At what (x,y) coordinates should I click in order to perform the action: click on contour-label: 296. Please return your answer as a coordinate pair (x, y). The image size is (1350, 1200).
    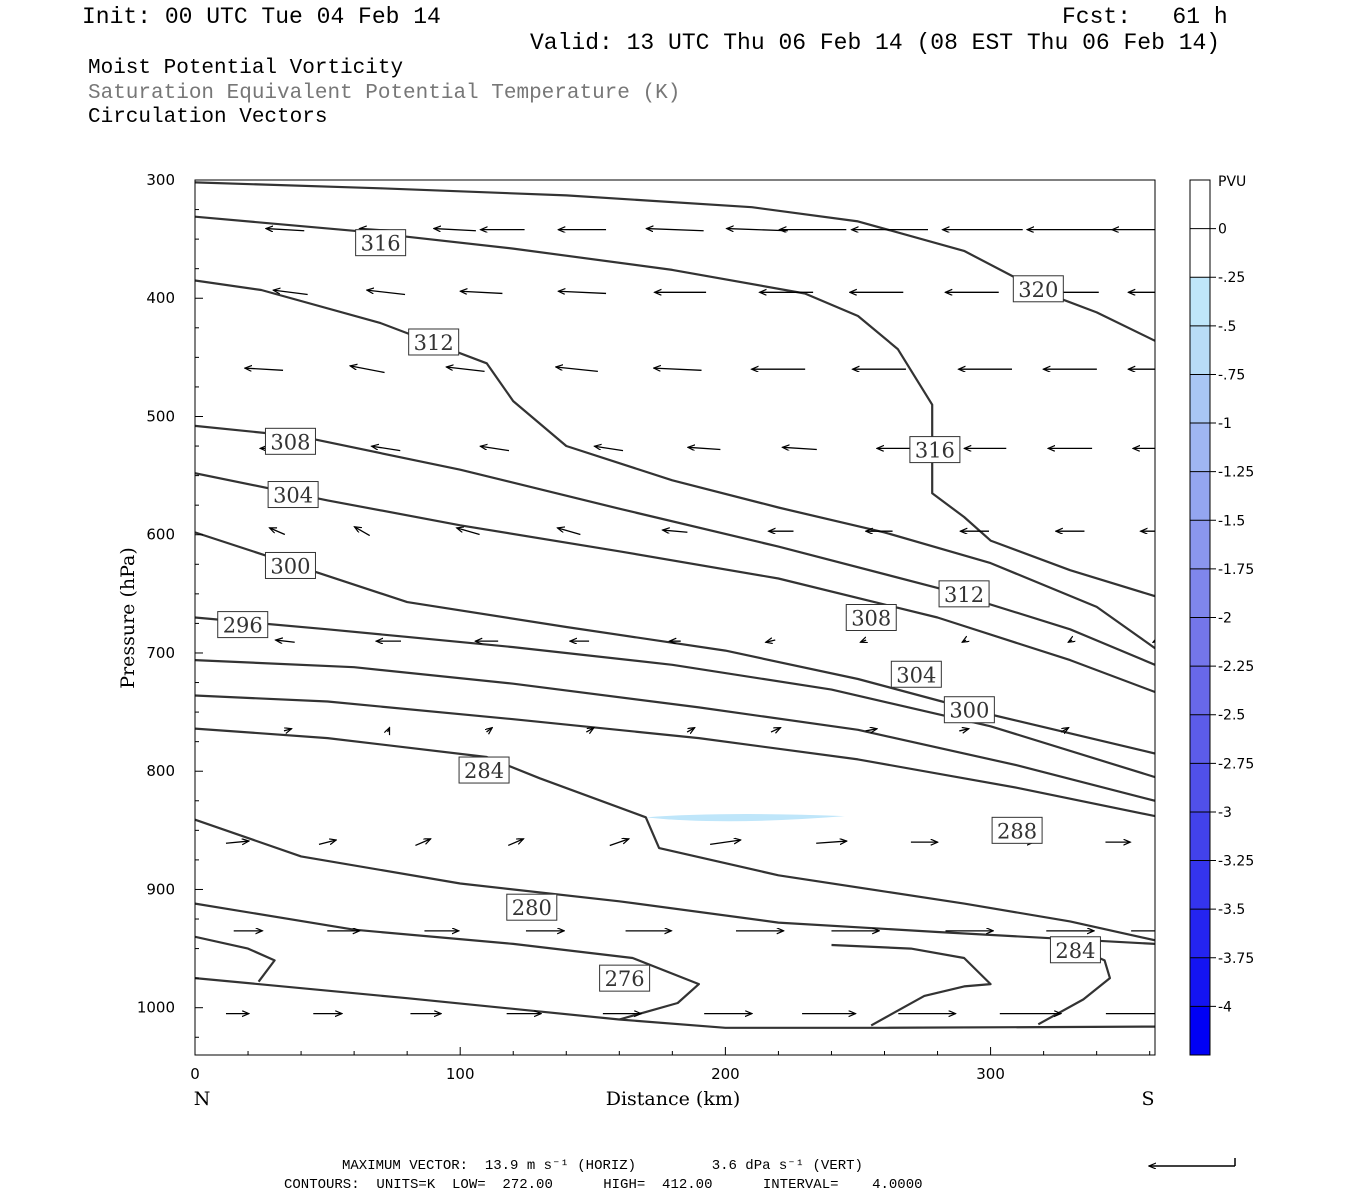
    Looking at the image, I should click on (243, 626).